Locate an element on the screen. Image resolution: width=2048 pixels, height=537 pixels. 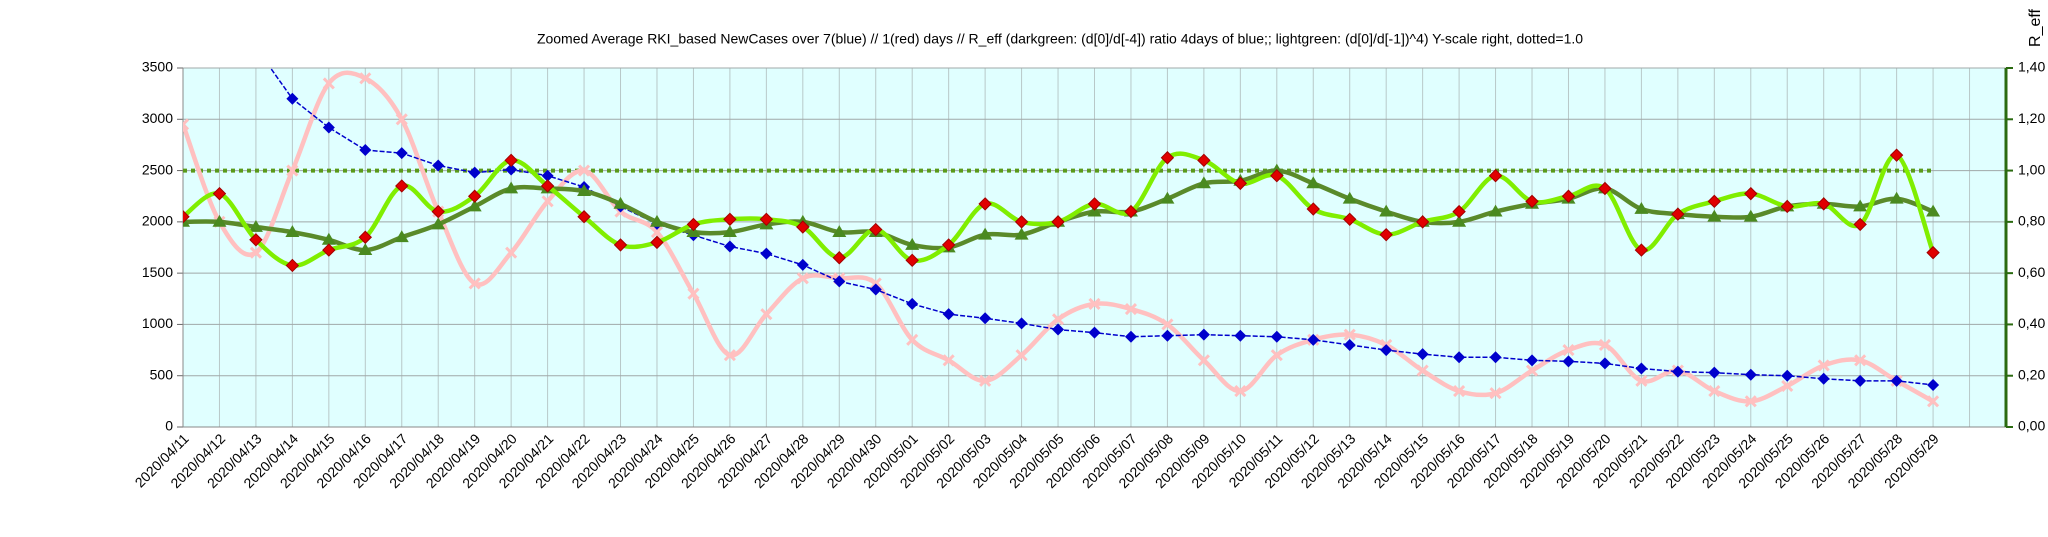
y2-tick-label: 0,40 is located at coordinates (2031, 323).